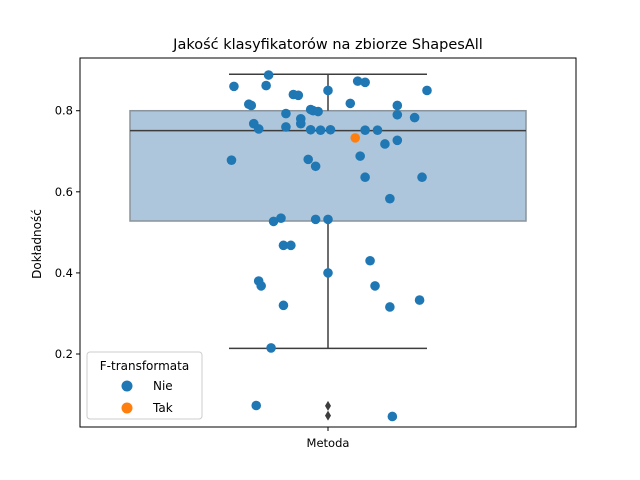 This screenshot has height=480, width=640. Describe the element at coordinates (328, 443) in the screenshot. I see `x-tick-label: Metoda` at that location.